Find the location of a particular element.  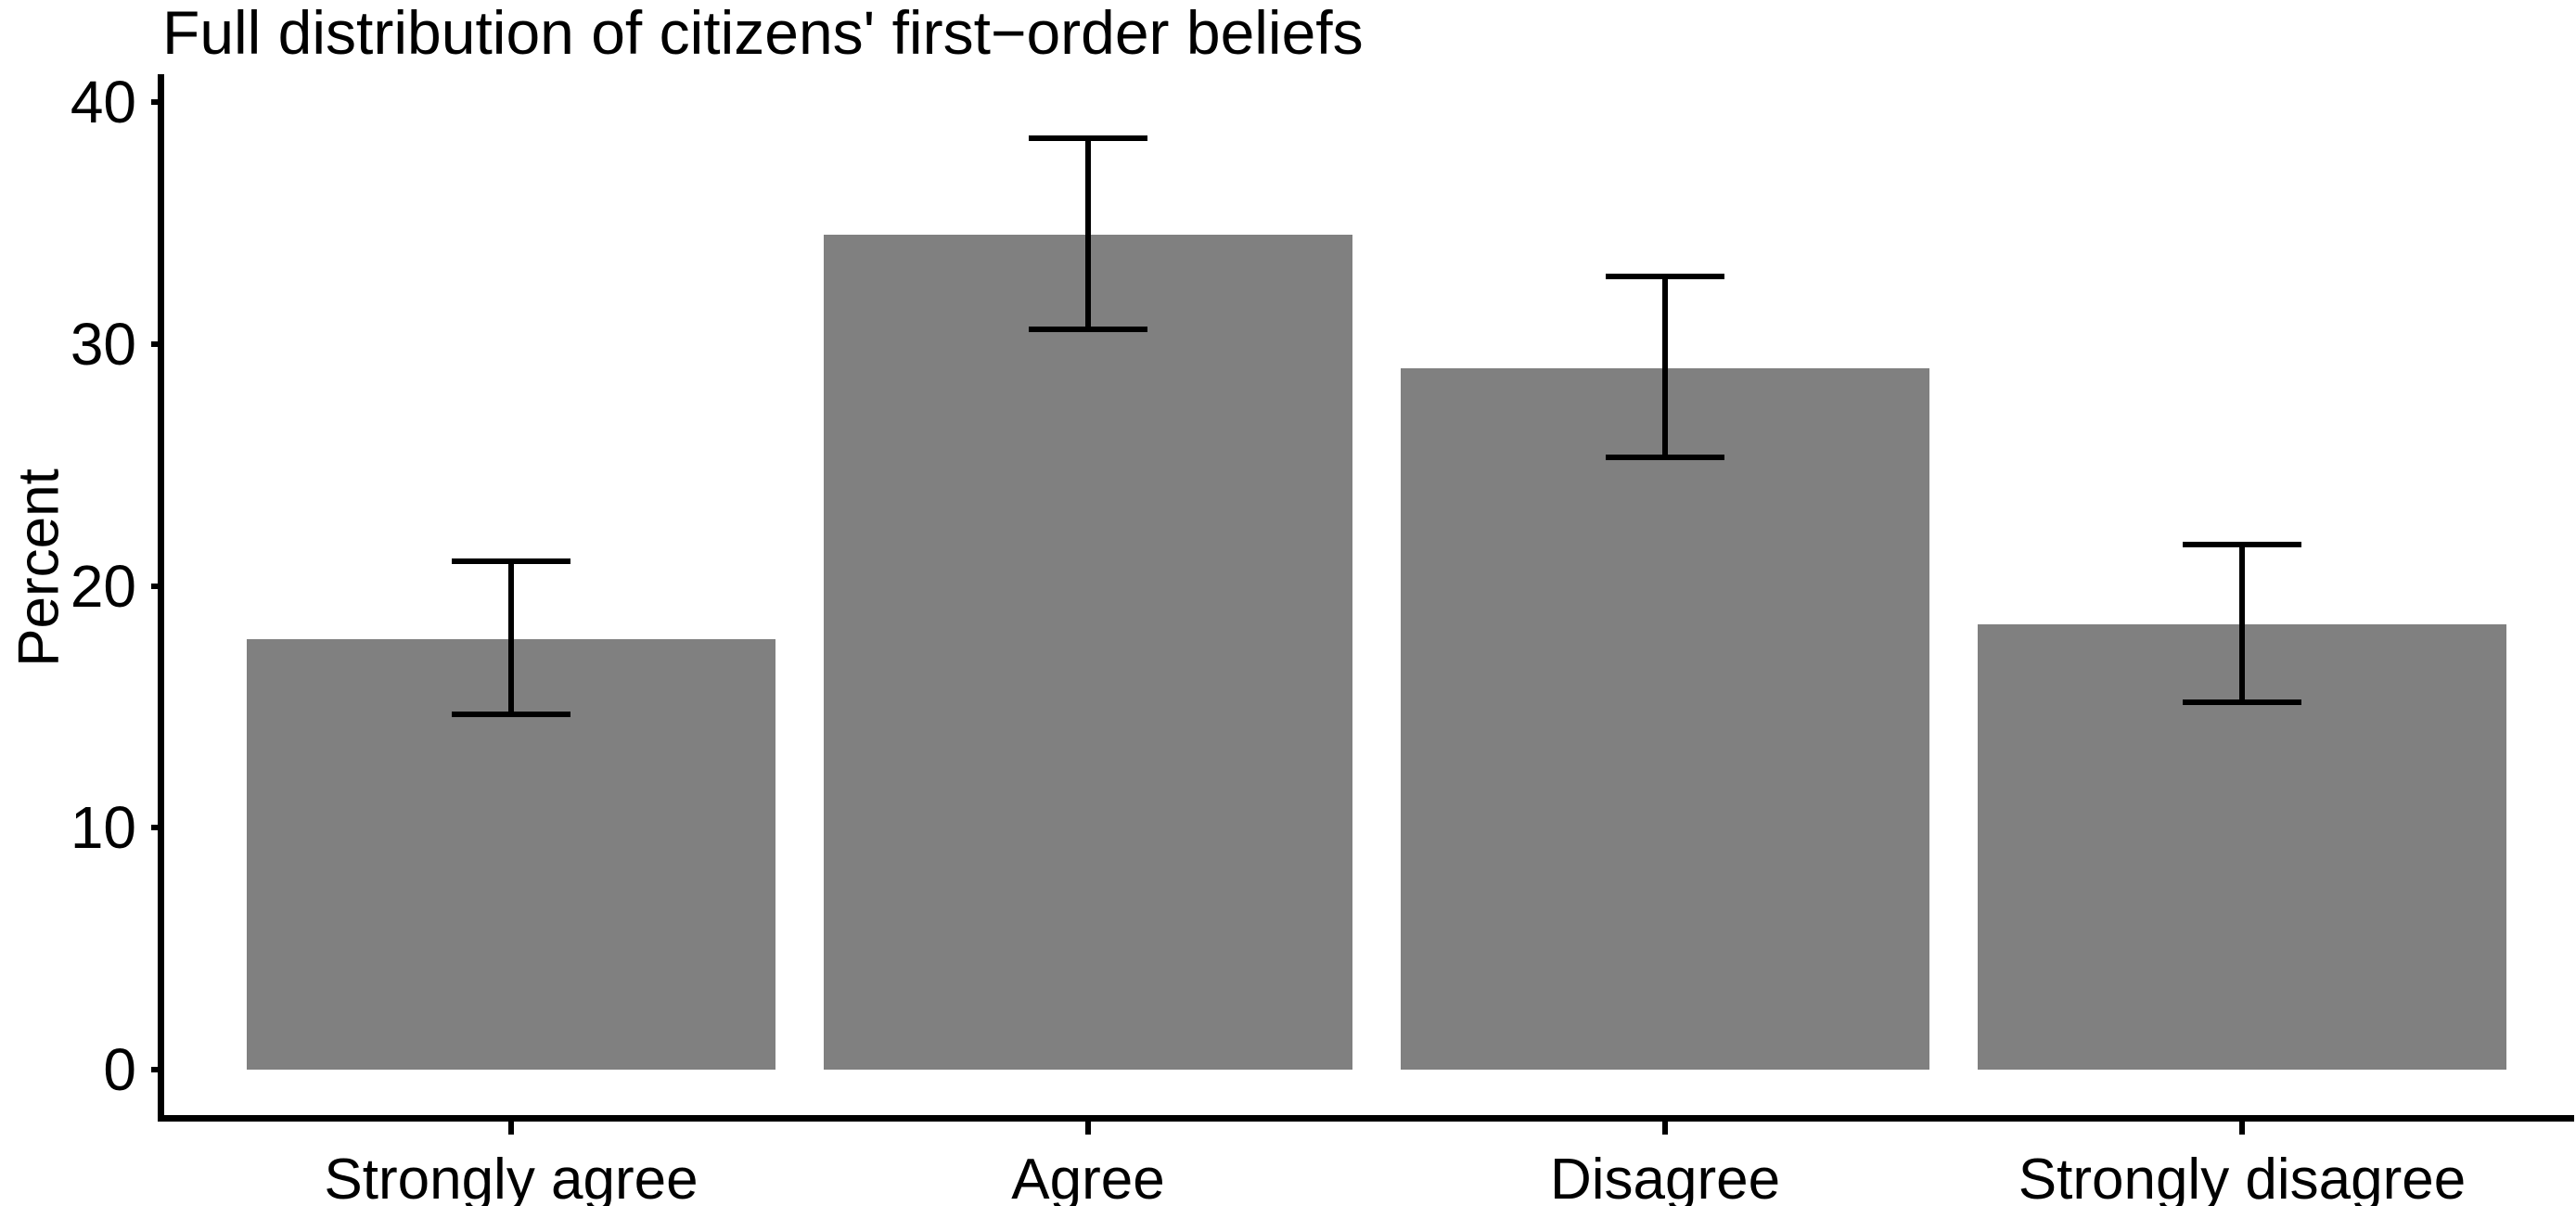

y-tick-label: 30 is located at coordinates (103, 344).